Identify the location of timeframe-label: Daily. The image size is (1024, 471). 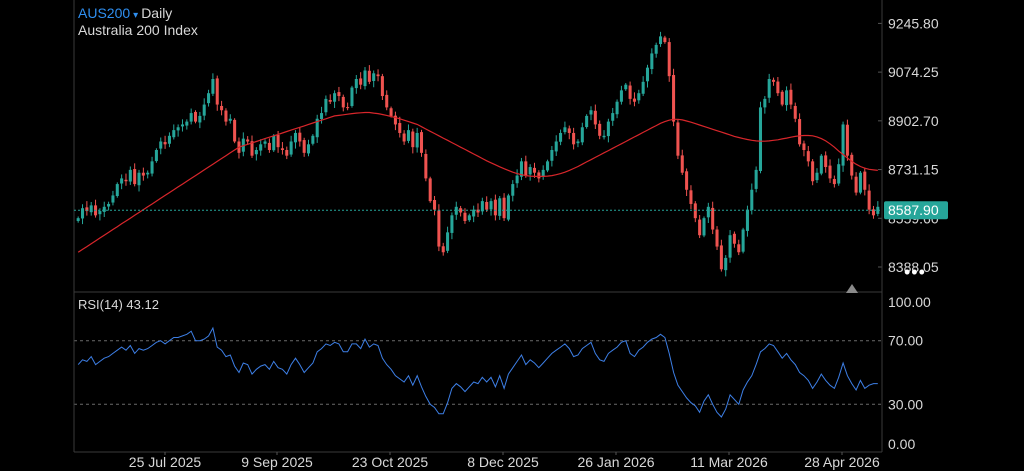
(157, 13).